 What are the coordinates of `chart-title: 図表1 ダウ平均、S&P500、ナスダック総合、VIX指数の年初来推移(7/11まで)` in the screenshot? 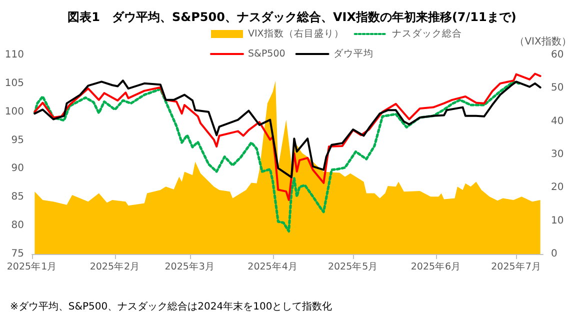 It's located at (292, 17).